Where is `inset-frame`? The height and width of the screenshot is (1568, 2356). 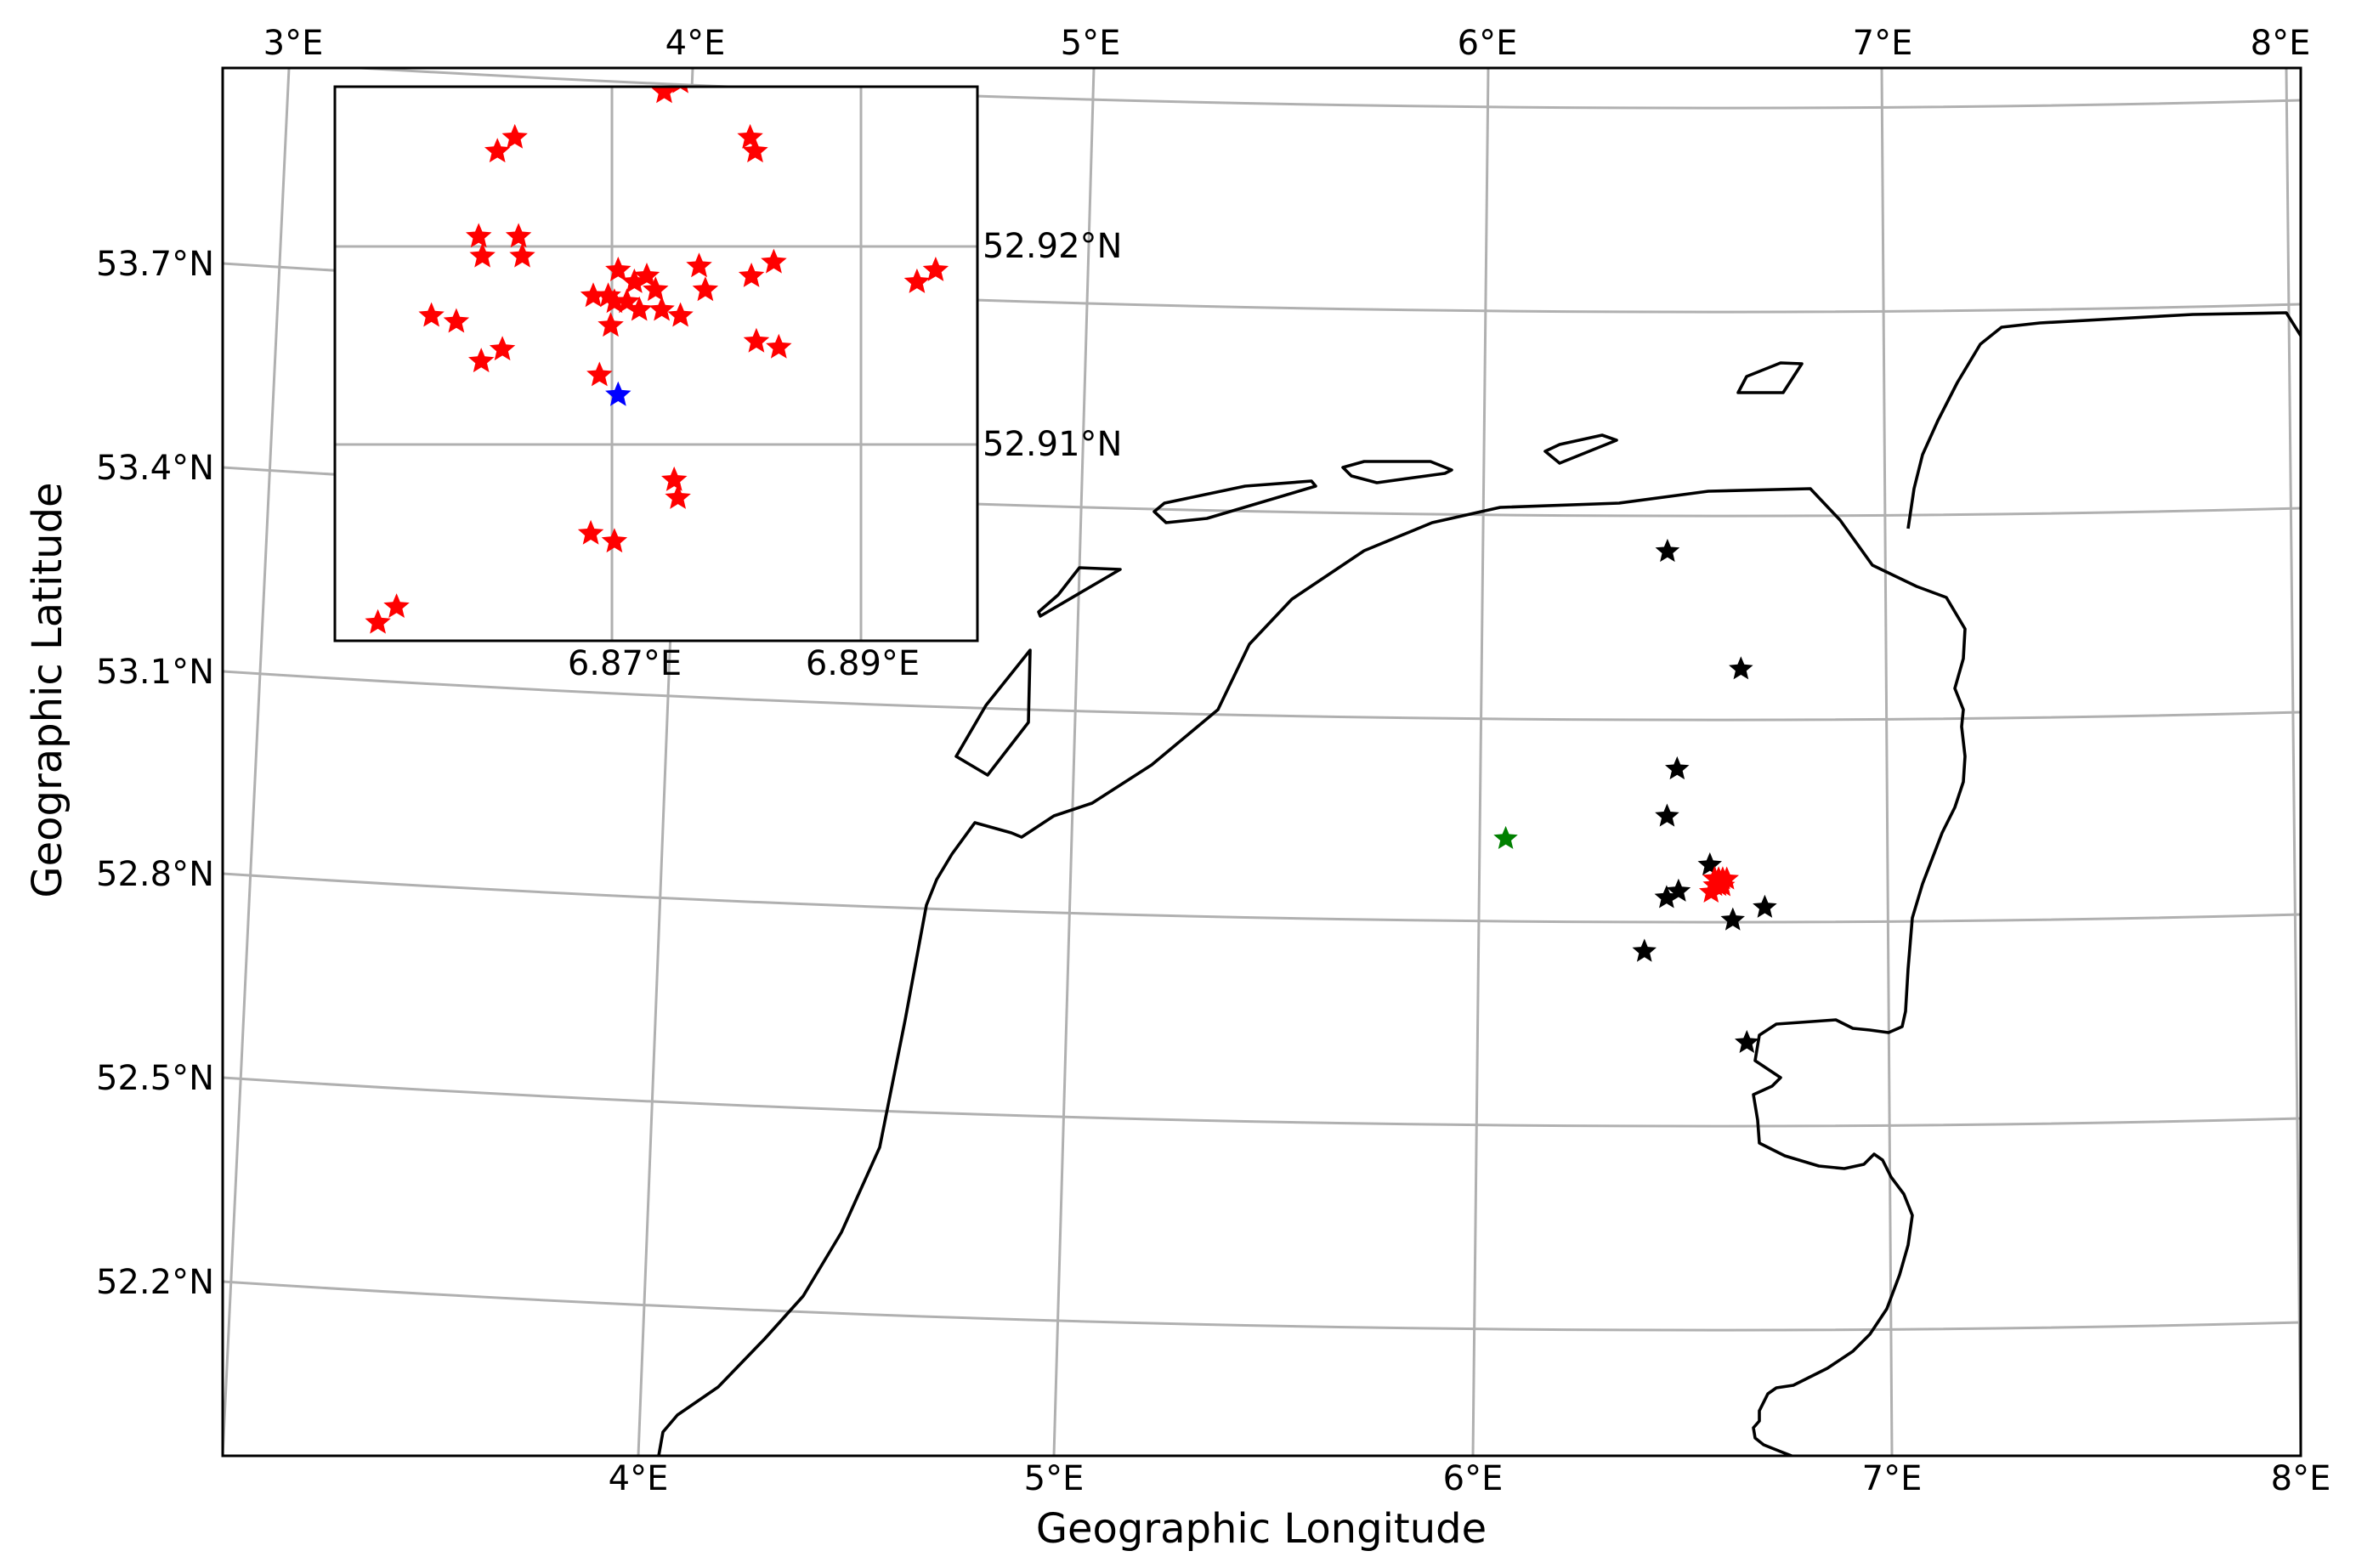
inset-frame is located at coordinates (656, 363).